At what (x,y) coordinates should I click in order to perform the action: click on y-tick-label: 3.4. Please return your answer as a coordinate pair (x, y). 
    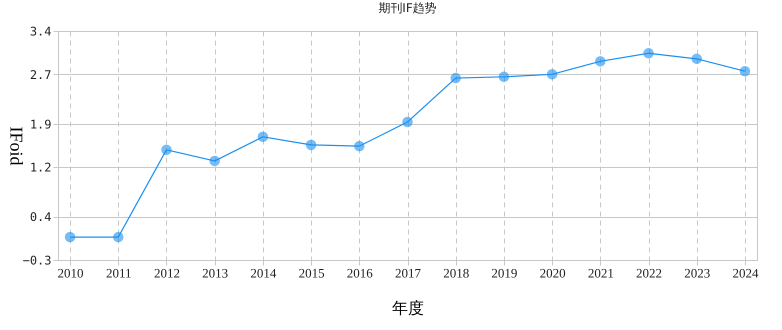
    Looking at the image, I should click on (41, 31).